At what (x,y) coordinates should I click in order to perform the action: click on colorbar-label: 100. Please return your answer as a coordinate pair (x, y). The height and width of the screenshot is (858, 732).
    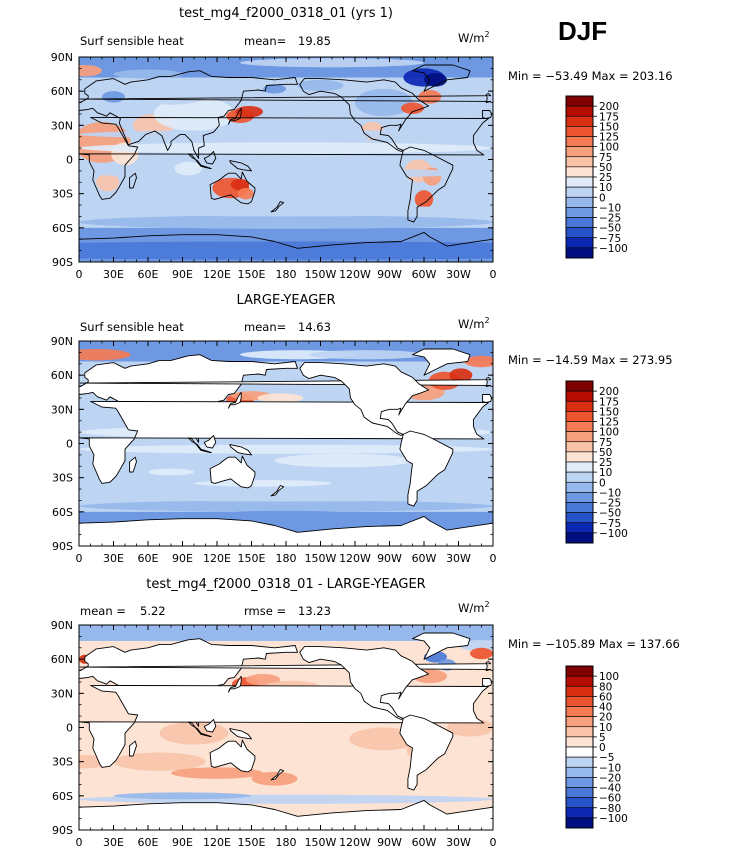
    Looking at the image, I should click on (609, 433).